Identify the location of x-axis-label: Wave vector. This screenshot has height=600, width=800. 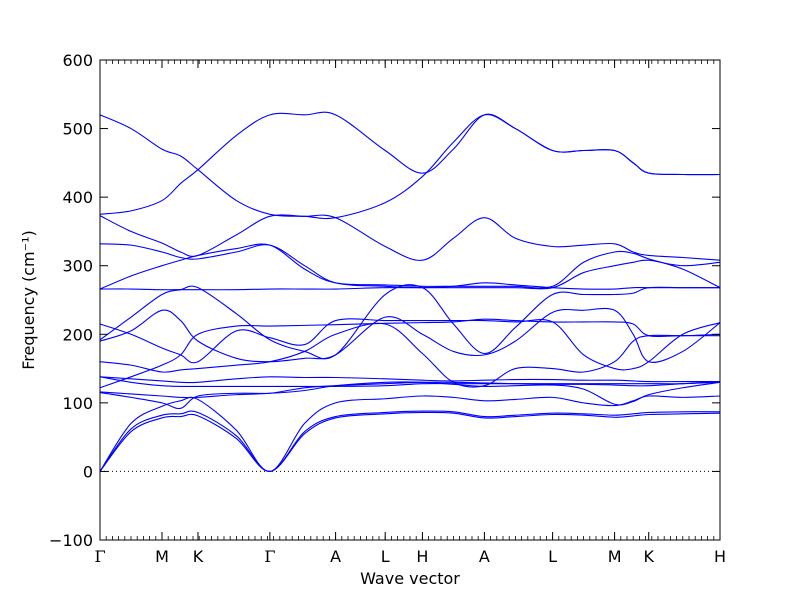
(410, 578).